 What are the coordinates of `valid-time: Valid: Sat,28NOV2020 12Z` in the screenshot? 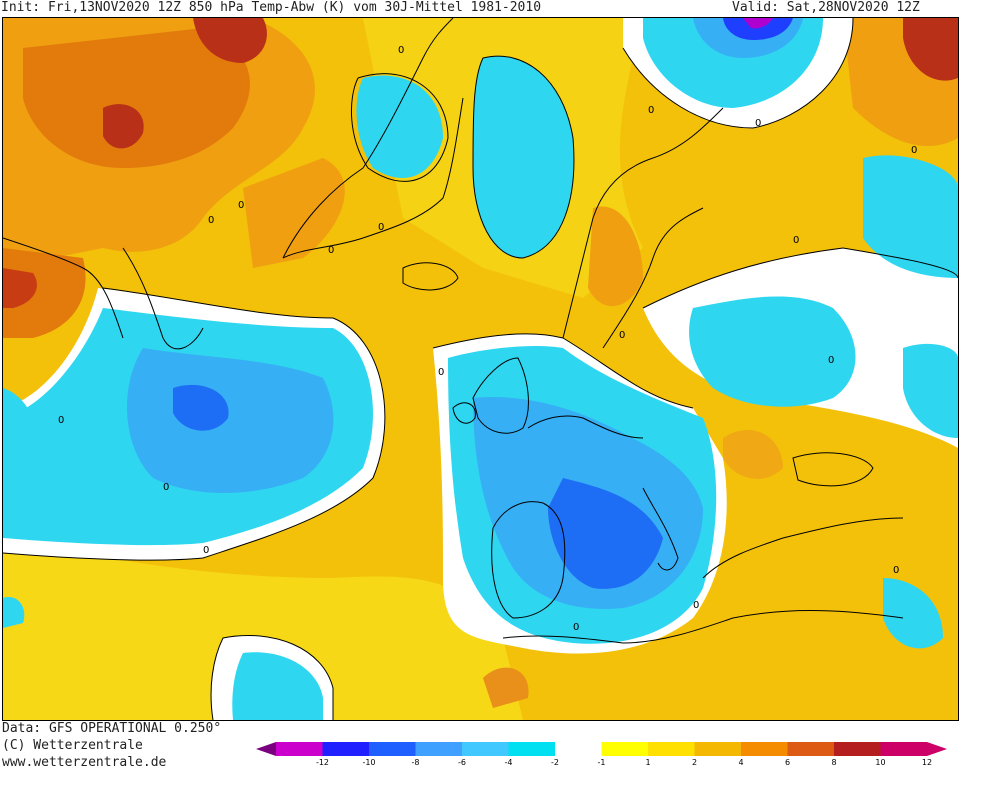 It's located at (826, 7).